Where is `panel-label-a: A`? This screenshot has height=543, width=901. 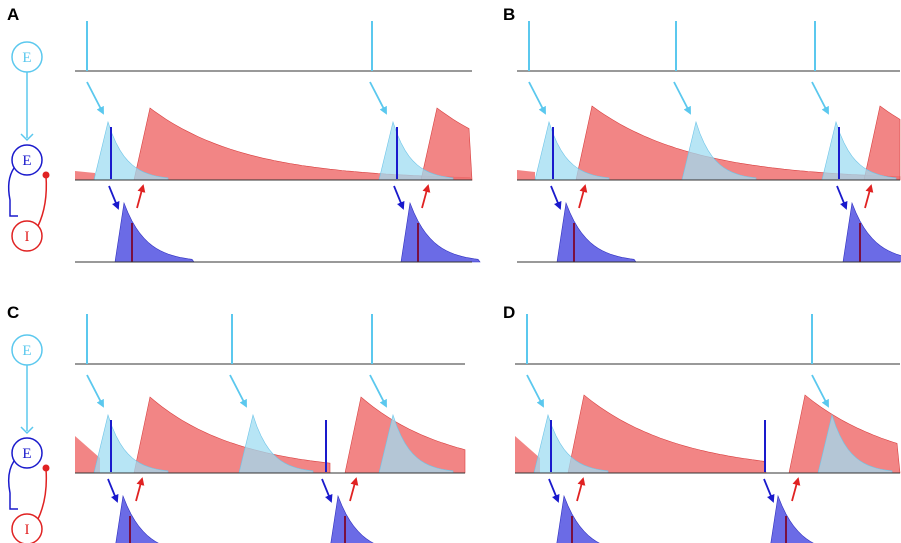
panel-label-a: A is located at coordinates (13, 14).